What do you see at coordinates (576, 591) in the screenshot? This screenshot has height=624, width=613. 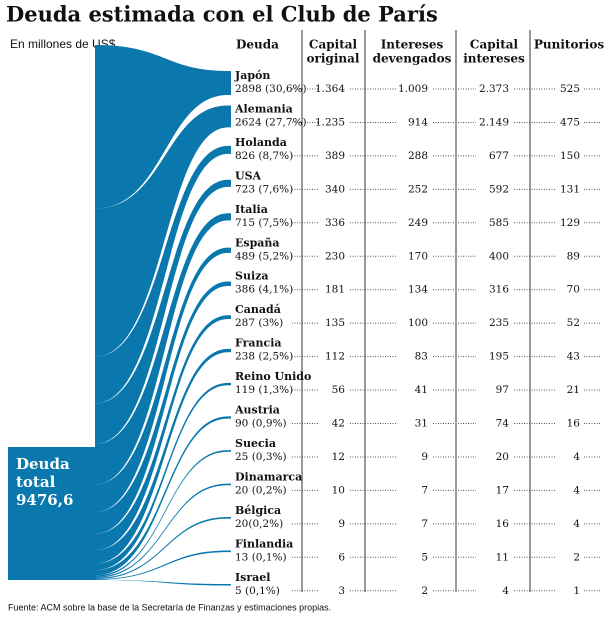 I see `cell: 1` at bounding box center [576, 591].